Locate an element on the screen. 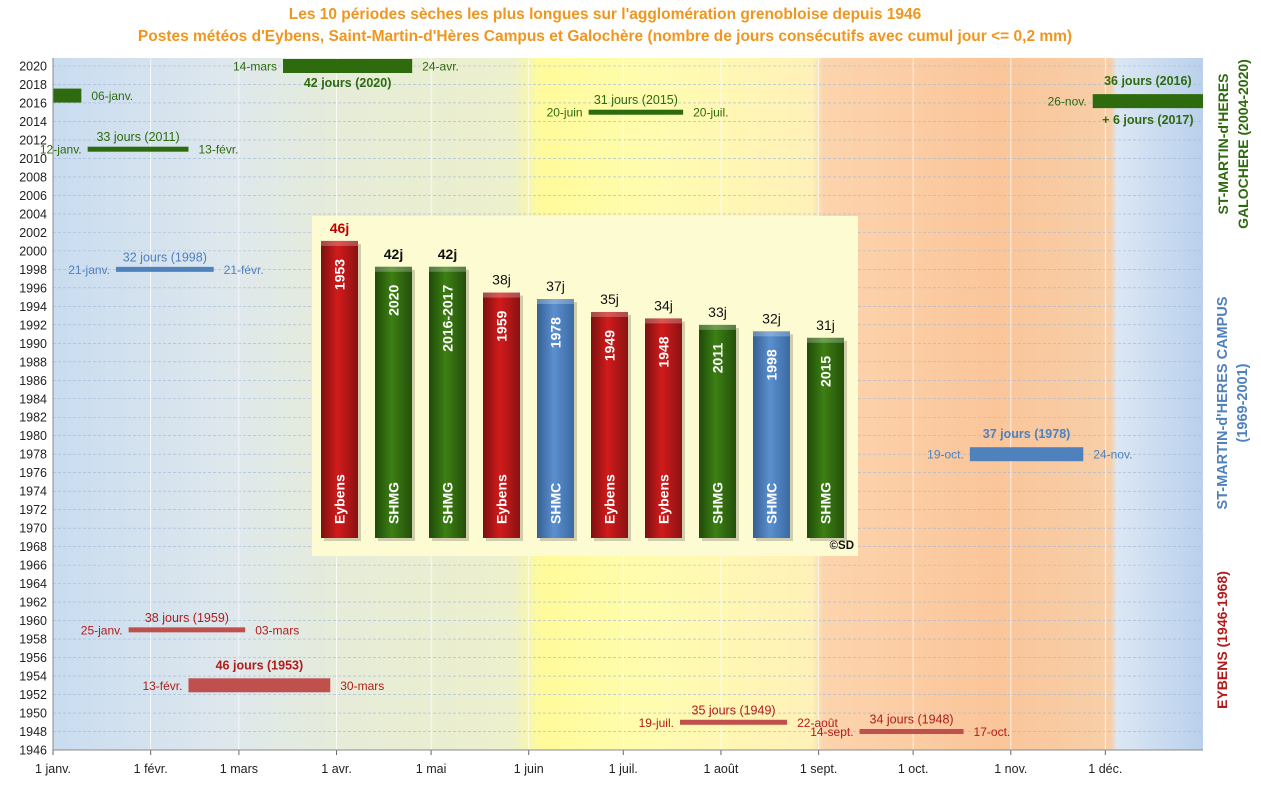 Image resolution: width=1261 pixels, height=799 pixels. period-label-10: 34 jours (1948) is located at coordinates (912, 720).